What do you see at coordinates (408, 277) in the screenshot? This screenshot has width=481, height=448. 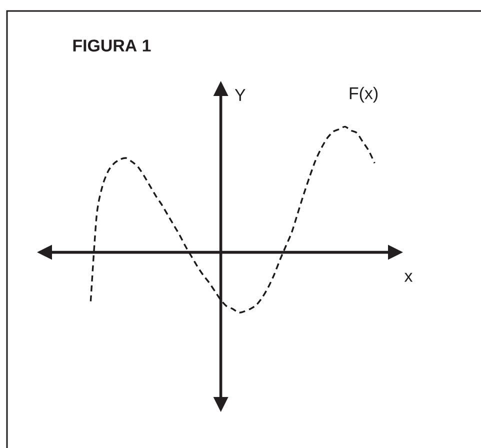 I see `x-axis-title: x` at bounding box center [408, 277].